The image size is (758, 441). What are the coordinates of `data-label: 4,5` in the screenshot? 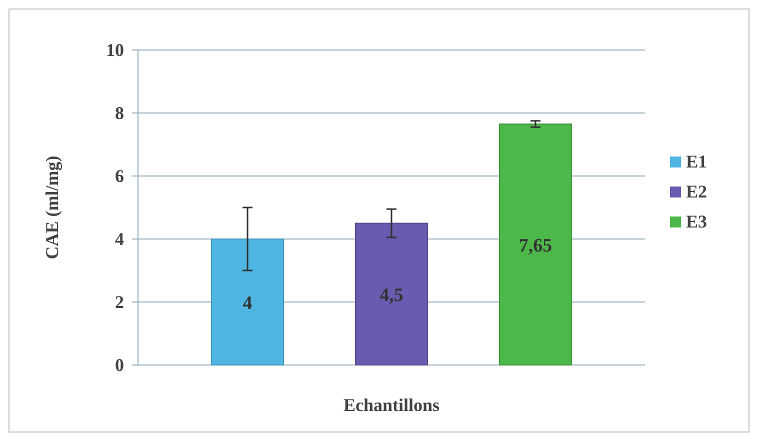 It's located at (392, 295).